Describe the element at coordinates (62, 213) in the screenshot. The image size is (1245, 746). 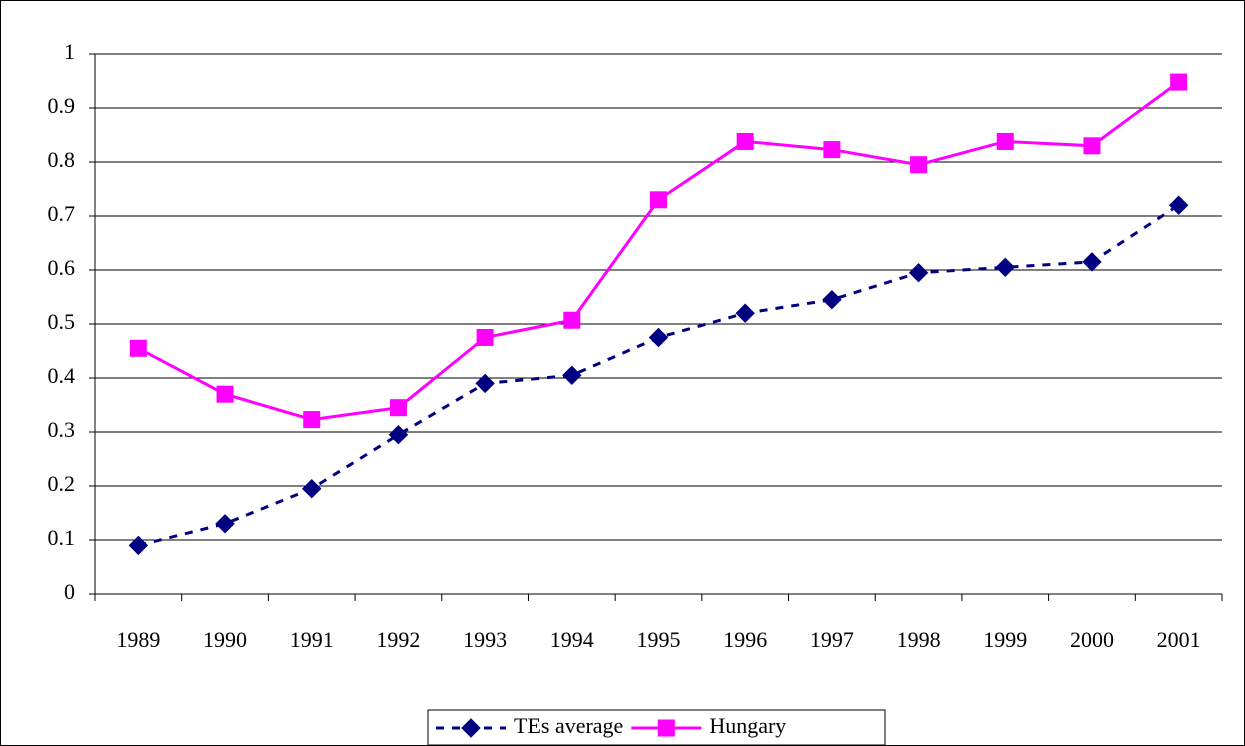
I see `y-tick-label: 0.7` at that location.